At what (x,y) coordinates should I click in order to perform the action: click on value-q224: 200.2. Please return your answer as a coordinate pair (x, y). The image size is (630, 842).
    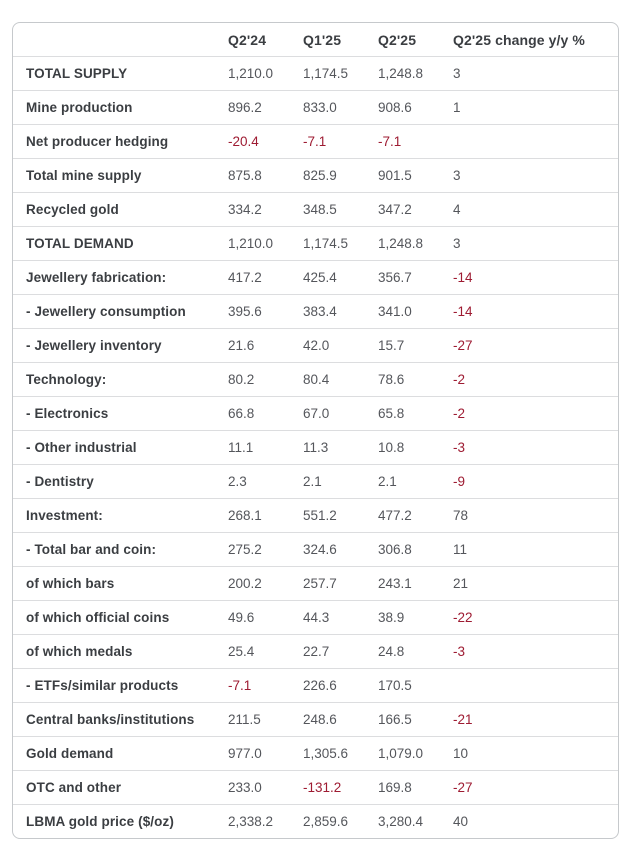
    Looking at the image, I should click on (265, 583).